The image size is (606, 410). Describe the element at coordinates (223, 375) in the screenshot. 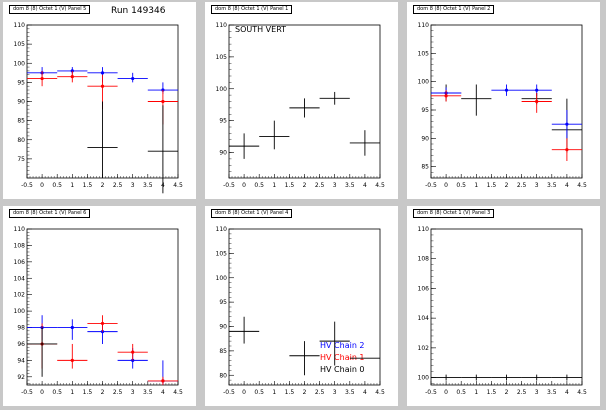

I see `y-tick-label: 80` at that location.